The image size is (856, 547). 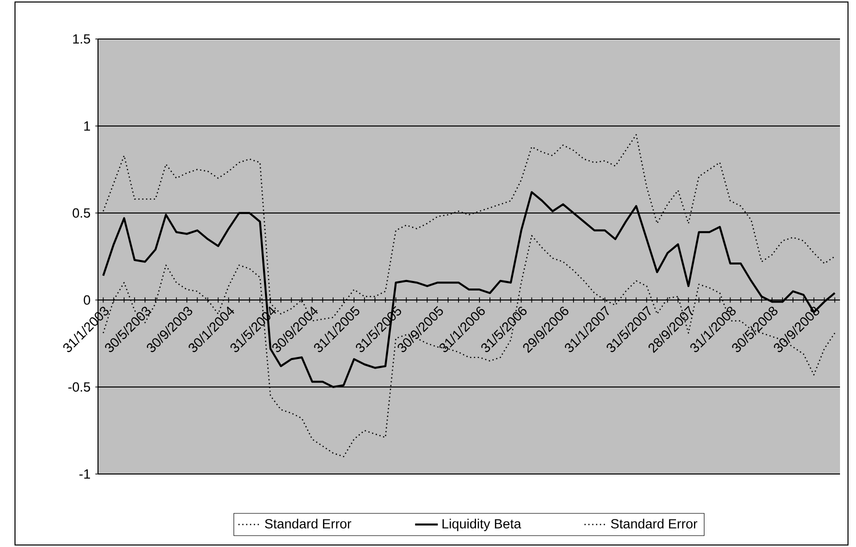 What do you see at coordinates (87, 300) in the screenshot?
I see `y-tick-label: 0` at bounding box center [87, 300].